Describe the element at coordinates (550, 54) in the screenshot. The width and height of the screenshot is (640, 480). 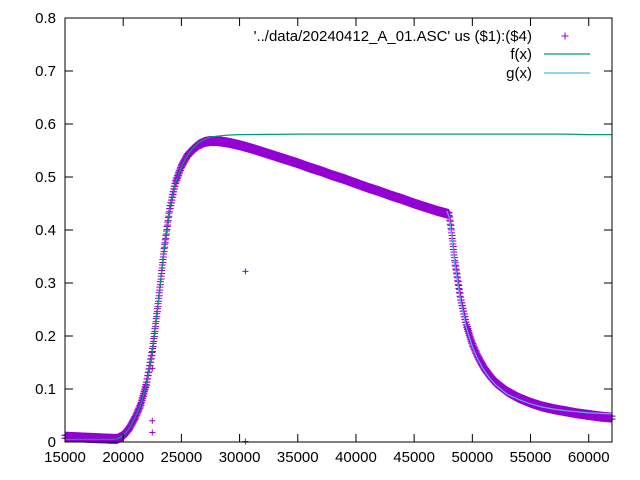
I see `legend-entry-f: f(x)` at that location.